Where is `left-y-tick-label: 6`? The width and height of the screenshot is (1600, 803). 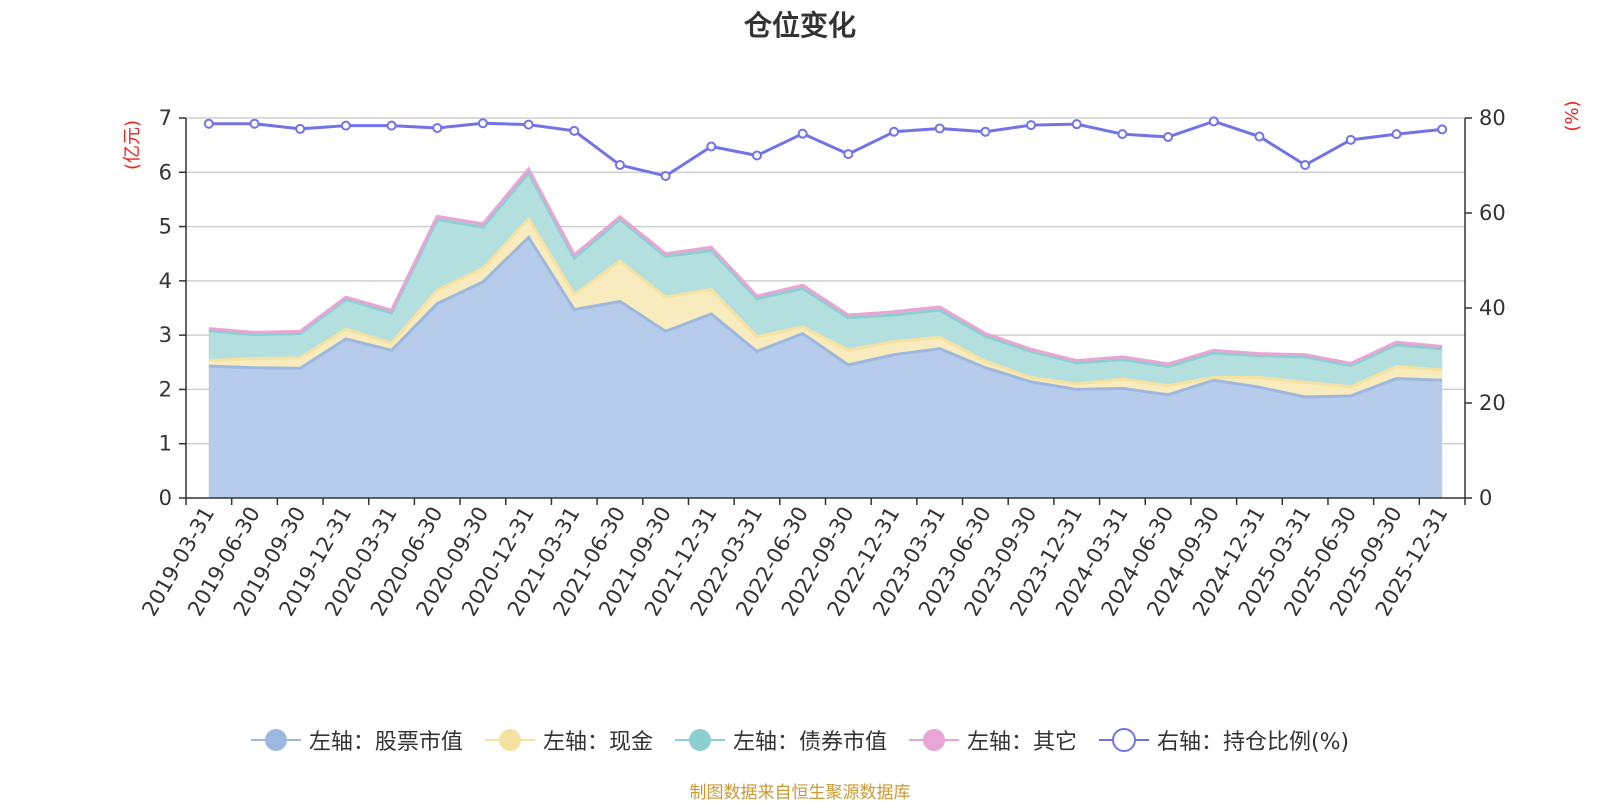 left-y-tick-label: 6 is located at coordinates (165, 172).